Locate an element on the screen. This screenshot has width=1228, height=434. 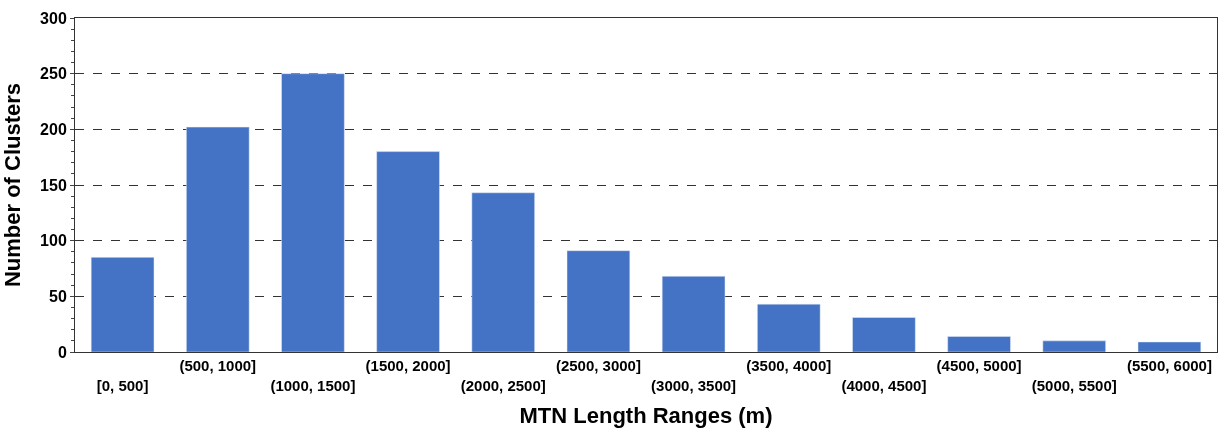
x-tick-label: (5000, 5500] is located at coordinates (1074, 385).